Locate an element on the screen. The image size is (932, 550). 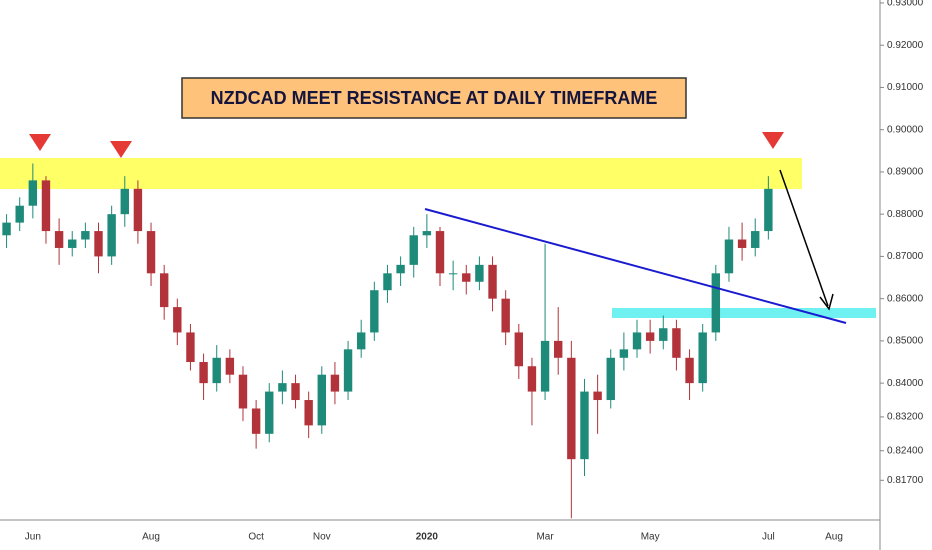
title-box is located at coordinates (434, 98).